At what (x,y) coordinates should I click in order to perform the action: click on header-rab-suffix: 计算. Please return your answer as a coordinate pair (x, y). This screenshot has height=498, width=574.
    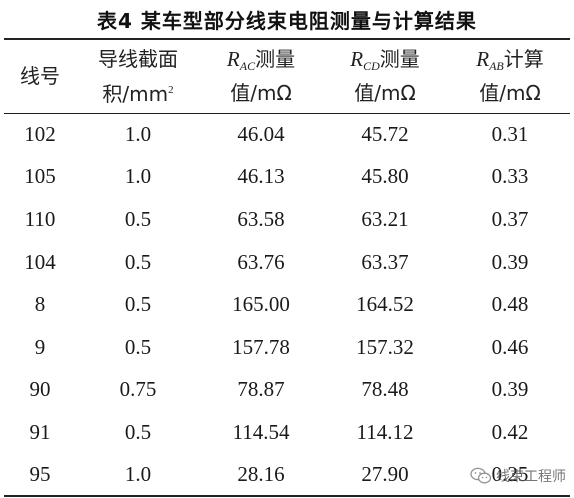
    Looking at the image, I should click on (523, 59).